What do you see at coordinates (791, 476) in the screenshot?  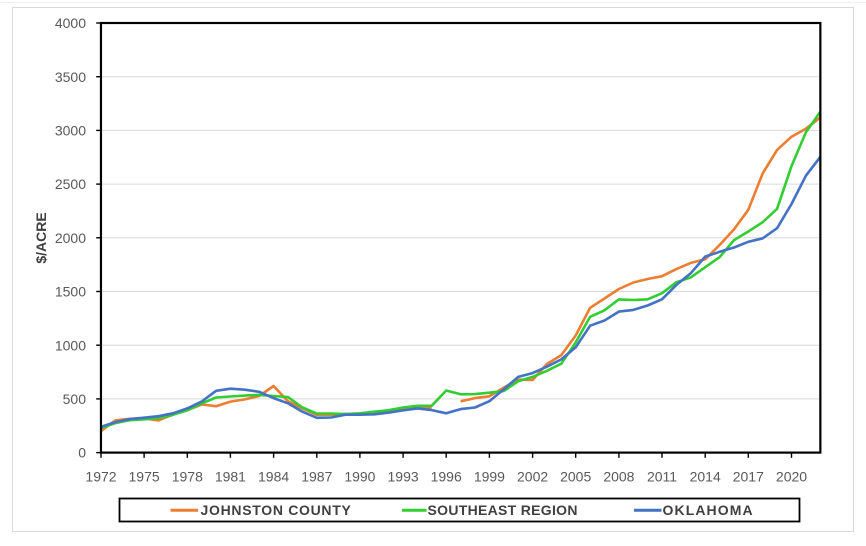 I see `svg-text: 2020` at bounding box center [791, 476].